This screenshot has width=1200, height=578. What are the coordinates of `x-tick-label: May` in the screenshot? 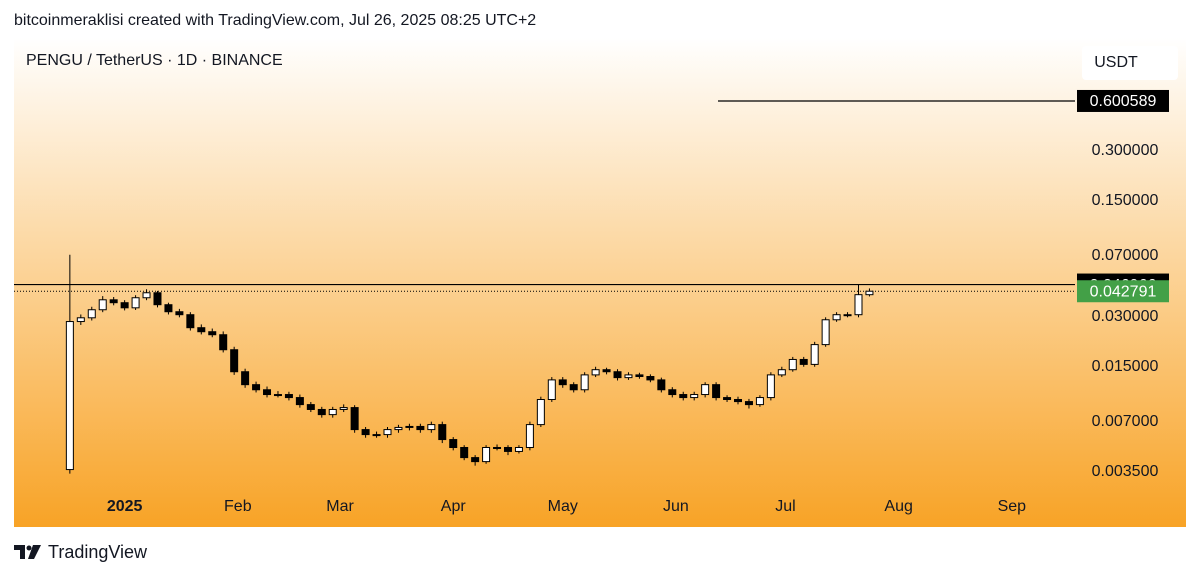 It's located at (563, 506).